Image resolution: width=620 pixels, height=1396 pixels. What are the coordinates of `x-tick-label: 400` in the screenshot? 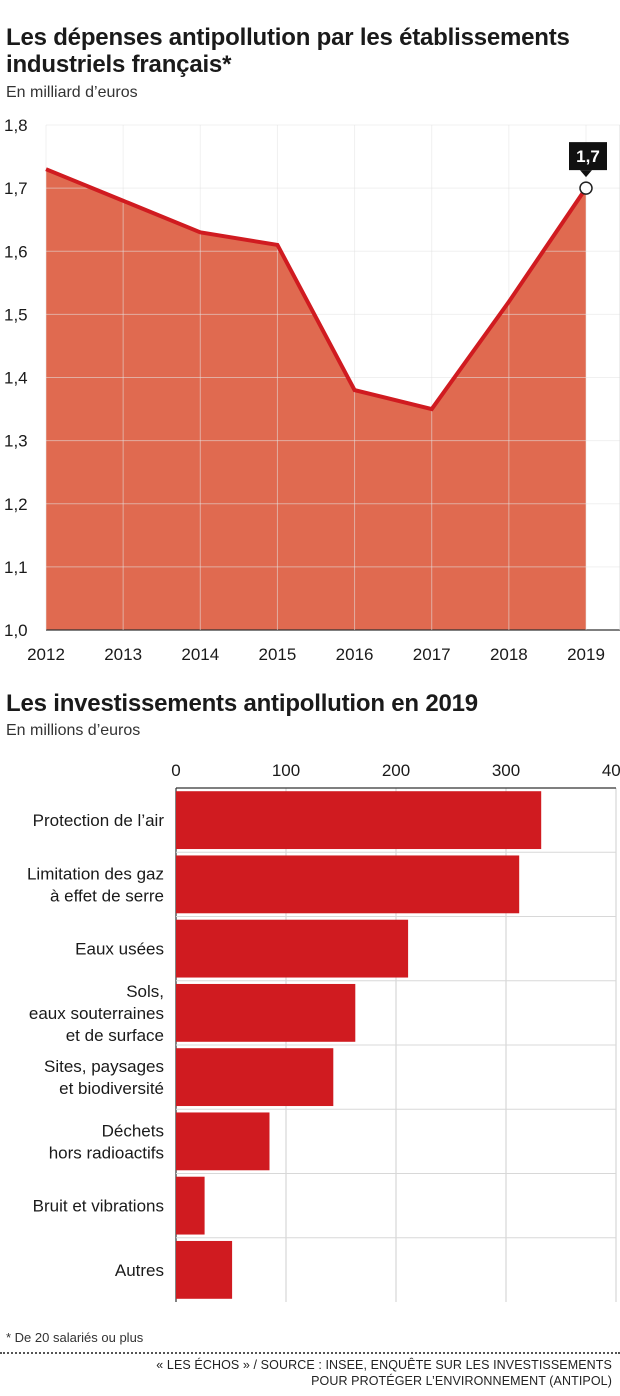 It's located at (611, 770).